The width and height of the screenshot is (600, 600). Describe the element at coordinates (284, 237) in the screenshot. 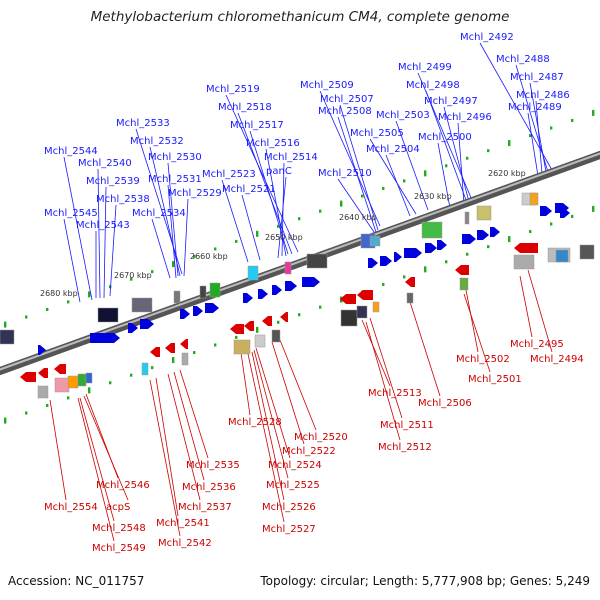

I see `kbp-tick-label: 2650 kbp` at that location.